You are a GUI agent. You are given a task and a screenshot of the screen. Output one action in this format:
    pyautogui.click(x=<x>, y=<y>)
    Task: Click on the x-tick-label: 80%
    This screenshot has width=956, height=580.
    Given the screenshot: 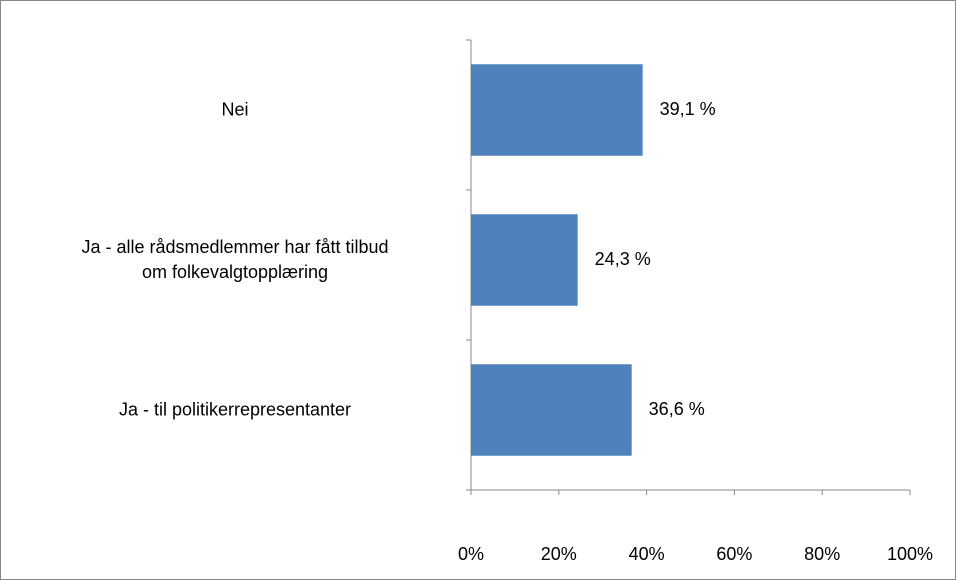 What is the action you would take?
    pyautogui.click(x=822, y=554)
    